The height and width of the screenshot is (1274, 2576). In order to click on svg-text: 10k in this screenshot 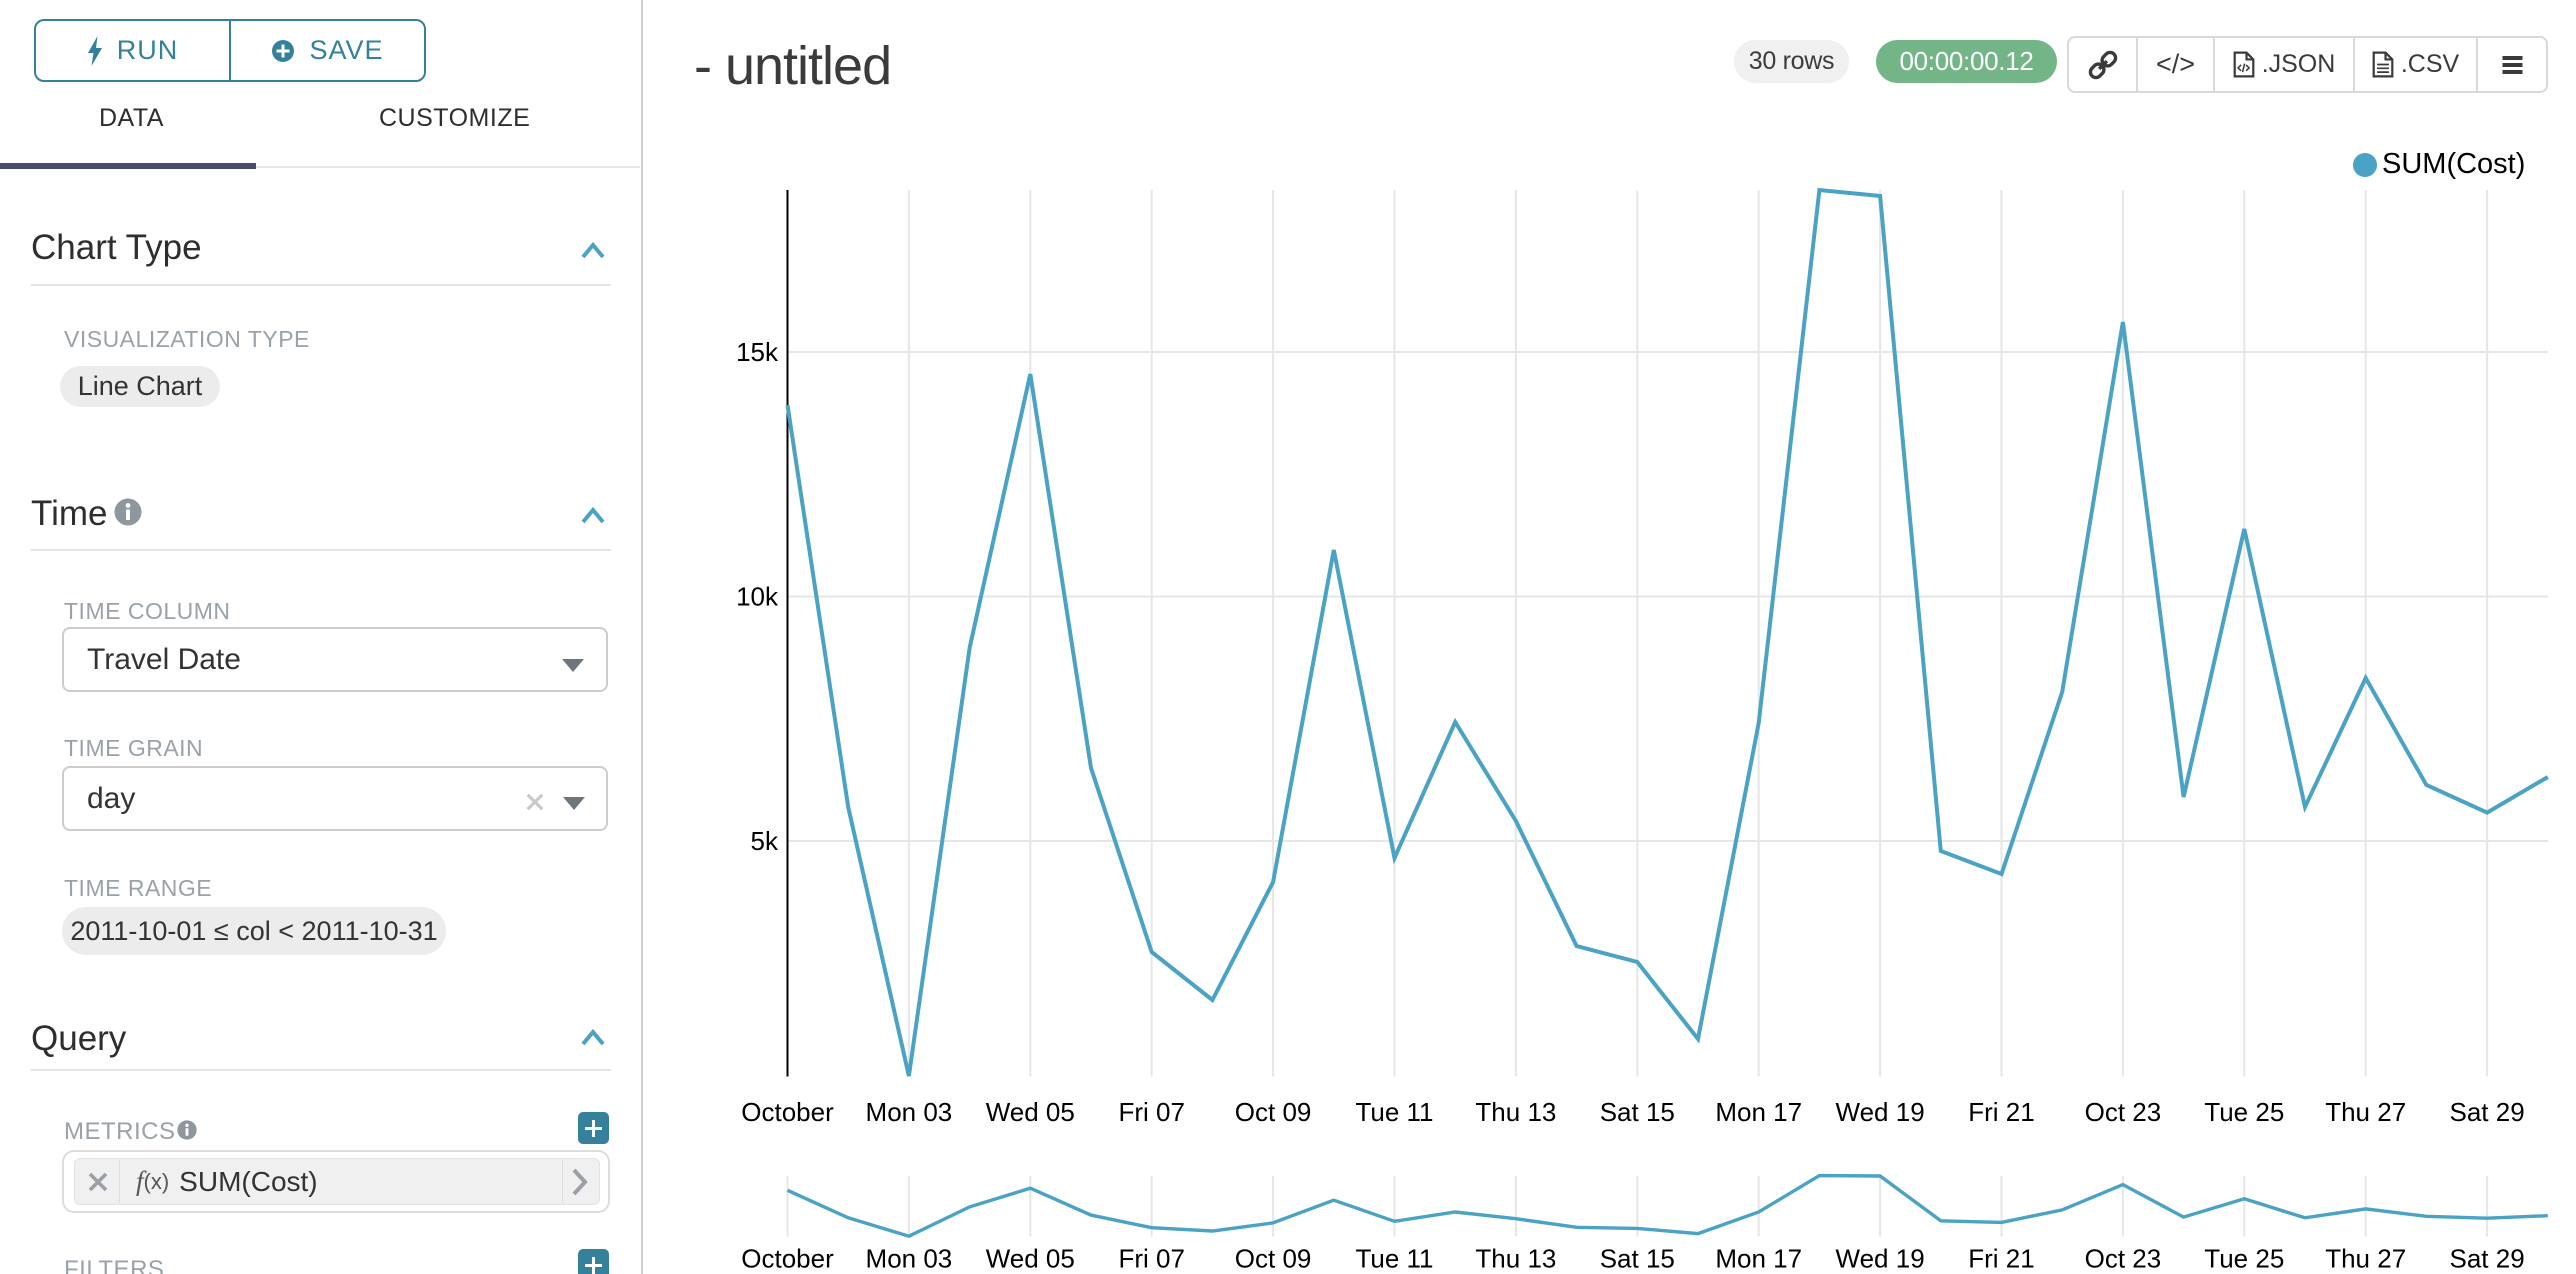, I will do `click(757, 597)`.